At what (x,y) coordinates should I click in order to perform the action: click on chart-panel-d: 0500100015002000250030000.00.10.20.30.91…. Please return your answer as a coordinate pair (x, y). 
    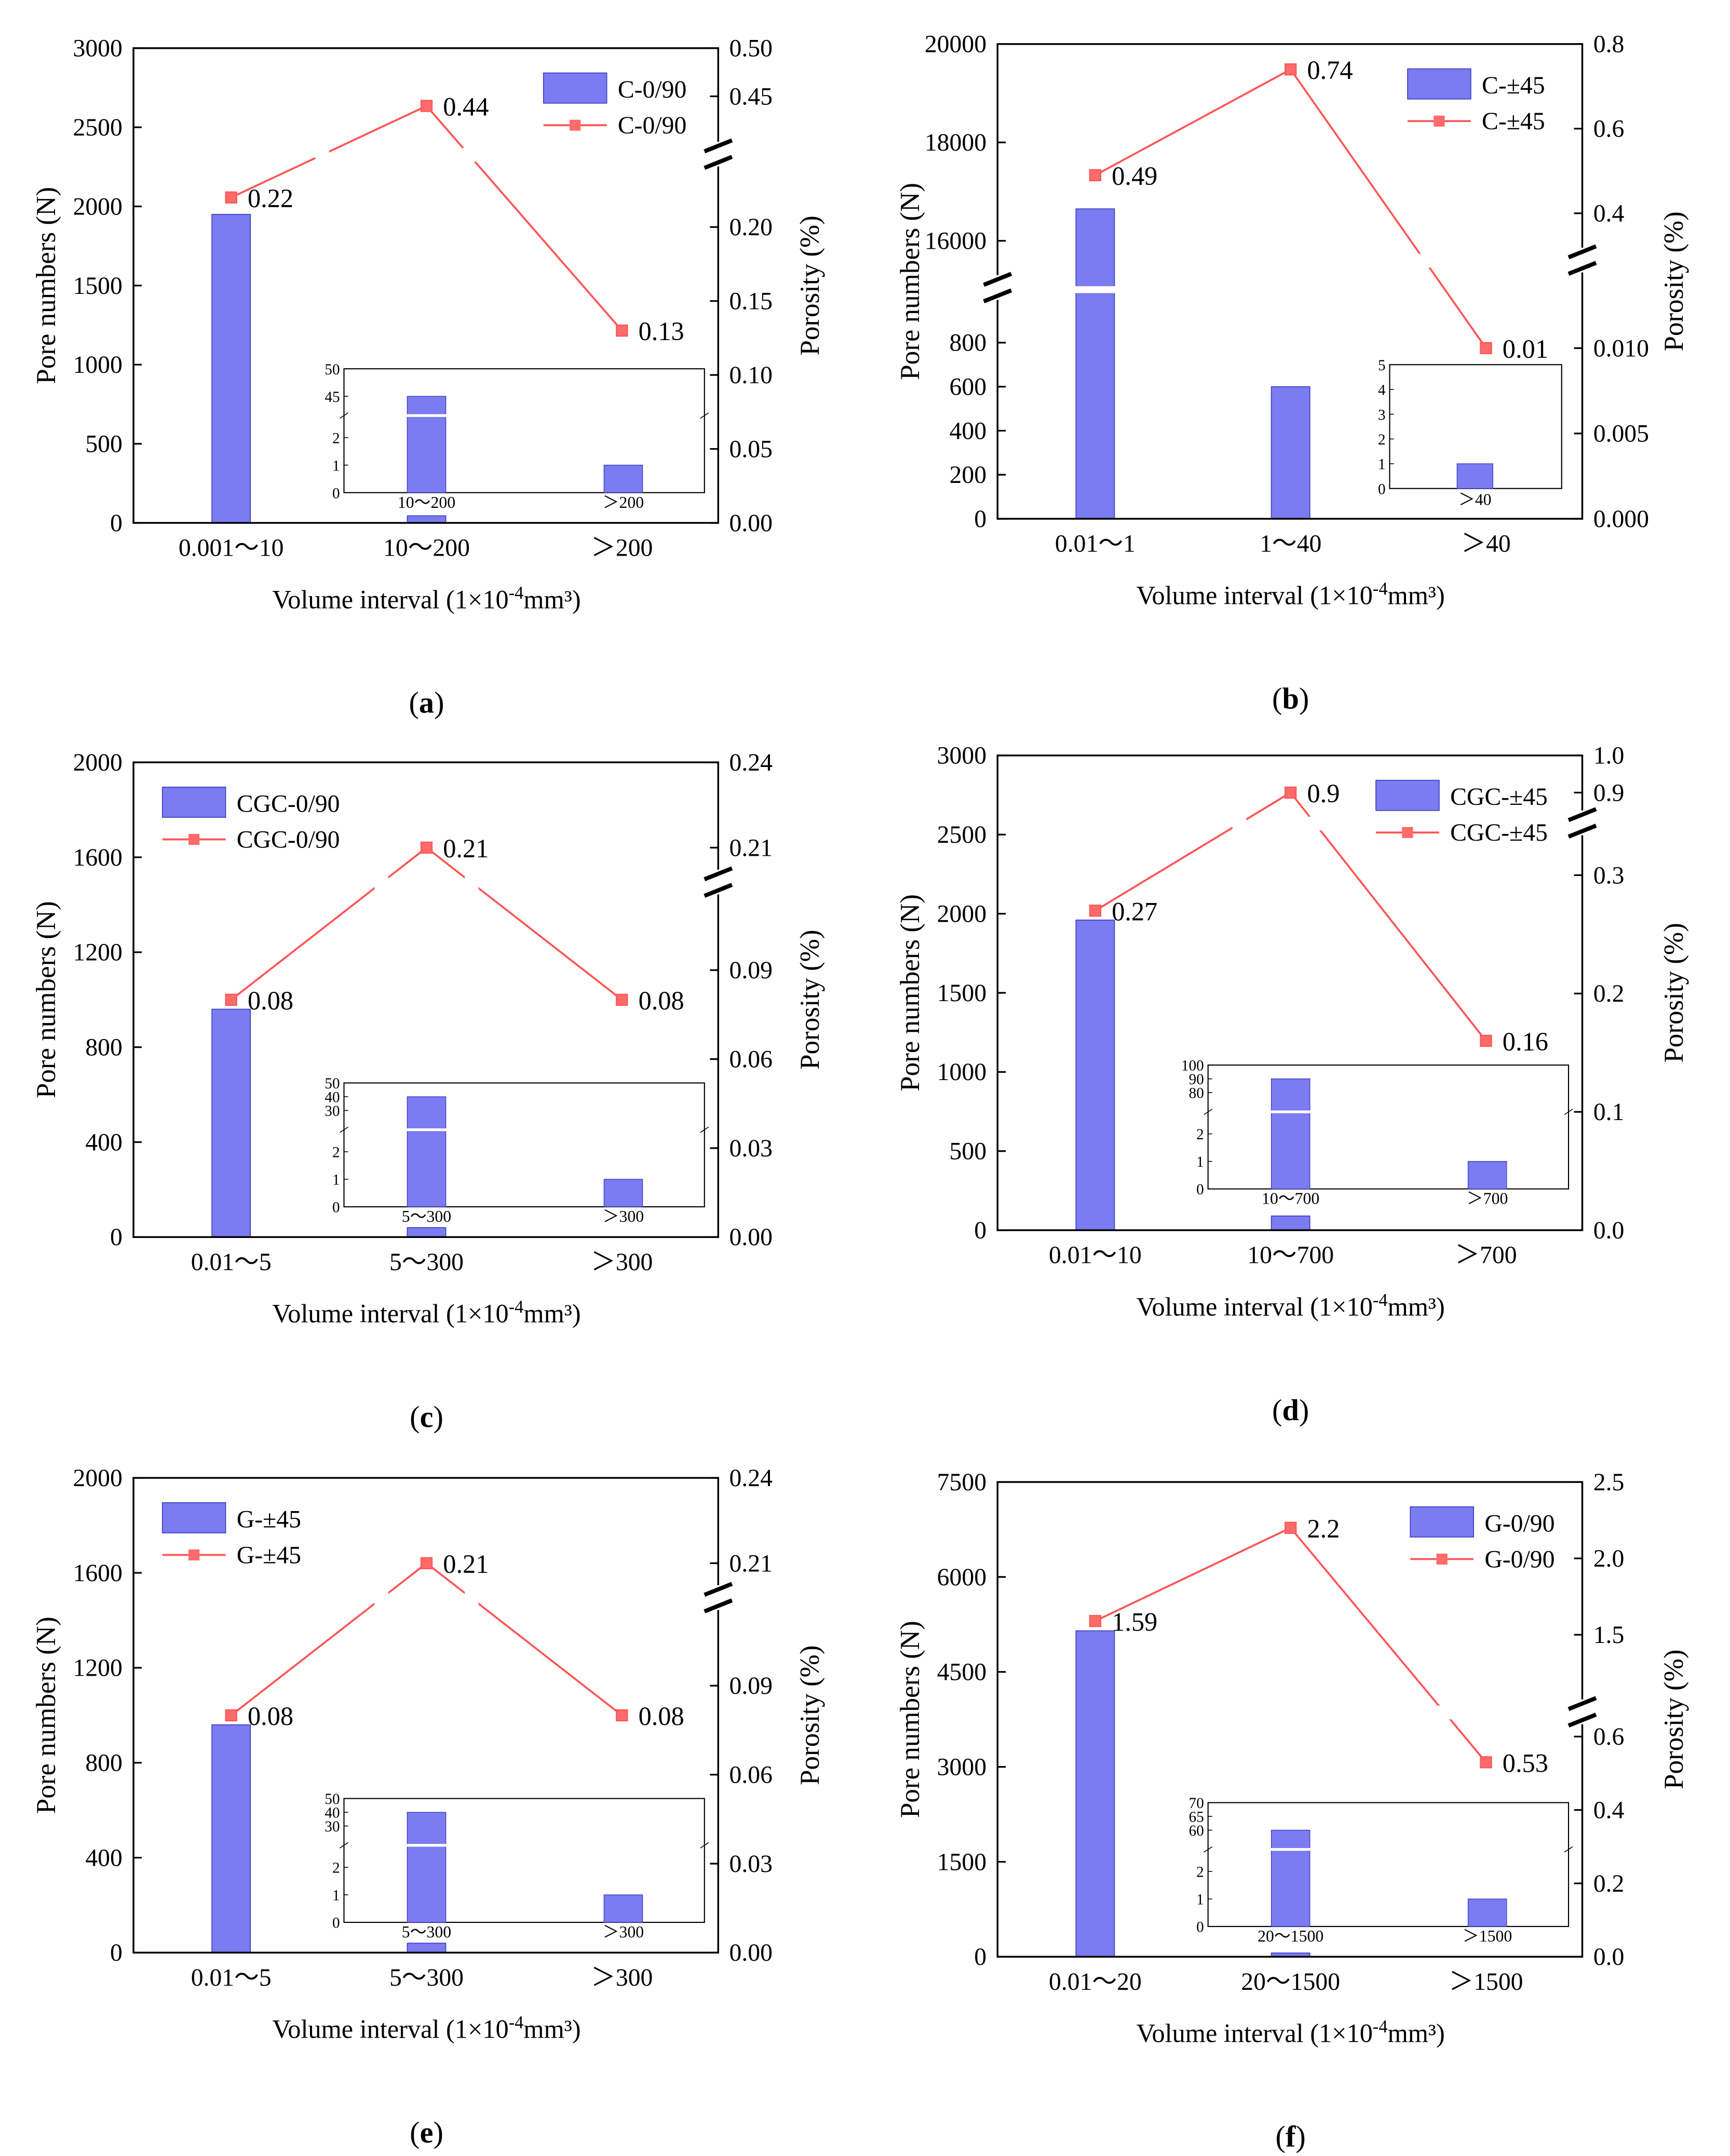
    Looking at the image, I should click on (1292, 1084).